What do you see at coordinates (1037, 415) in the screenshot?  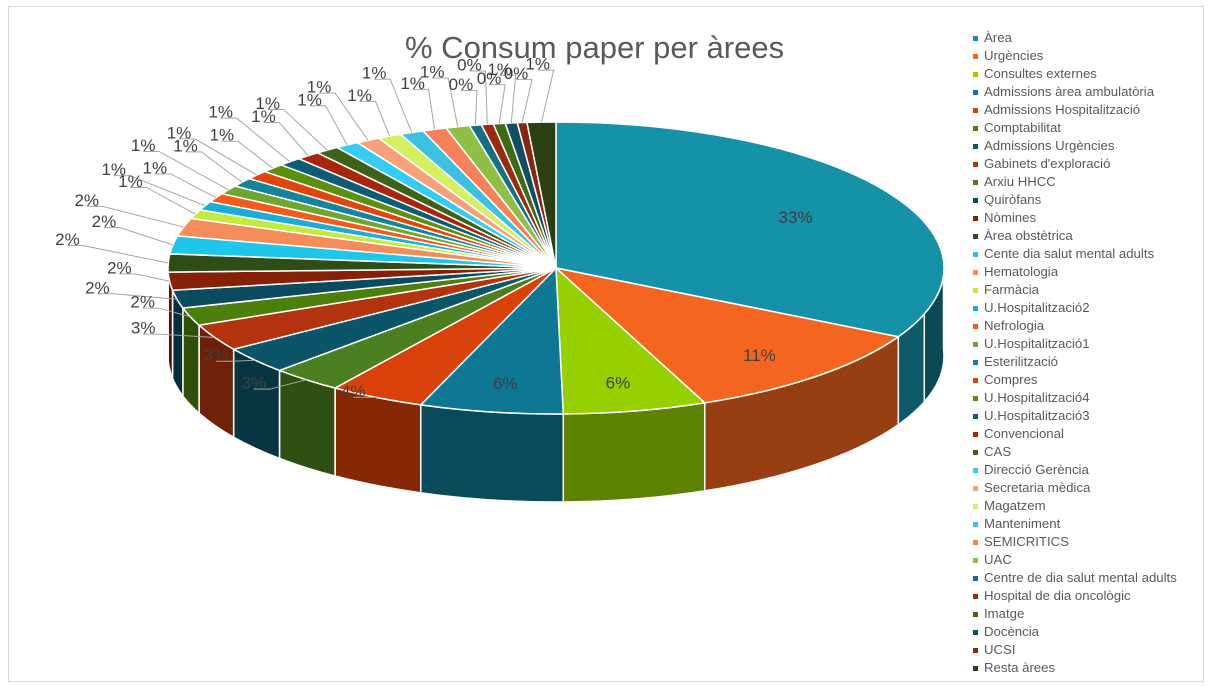 I see `legend-label: U.Hospitalització3` at bounding box center [1037, 415].